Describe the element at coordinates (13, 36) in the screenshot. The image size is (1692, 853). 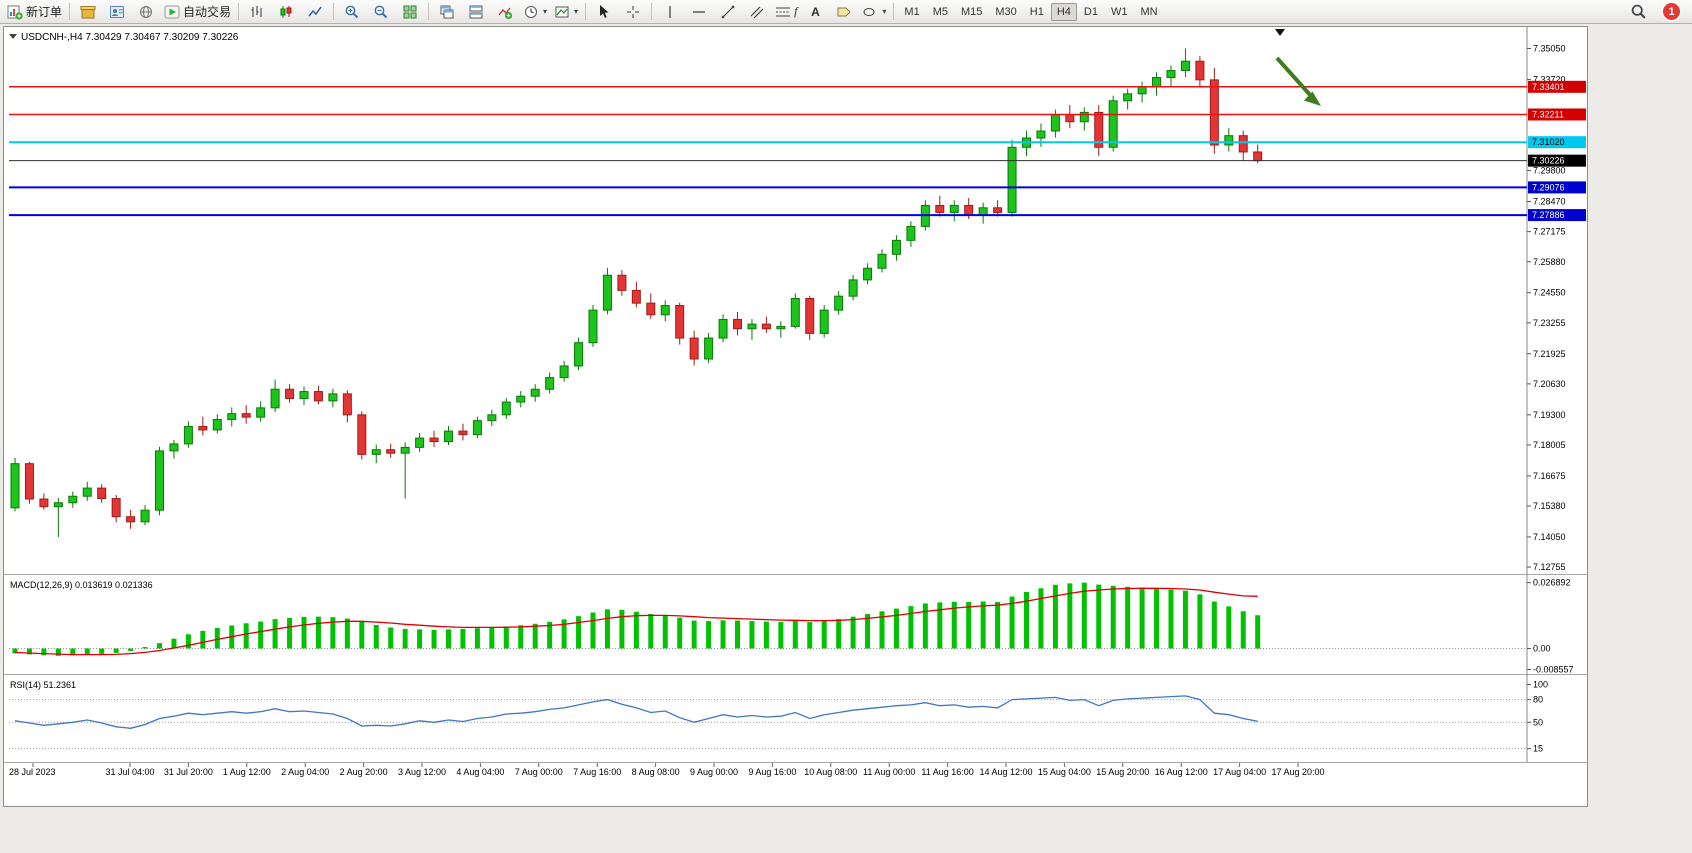
I see `chart-menu-icon` at that location.